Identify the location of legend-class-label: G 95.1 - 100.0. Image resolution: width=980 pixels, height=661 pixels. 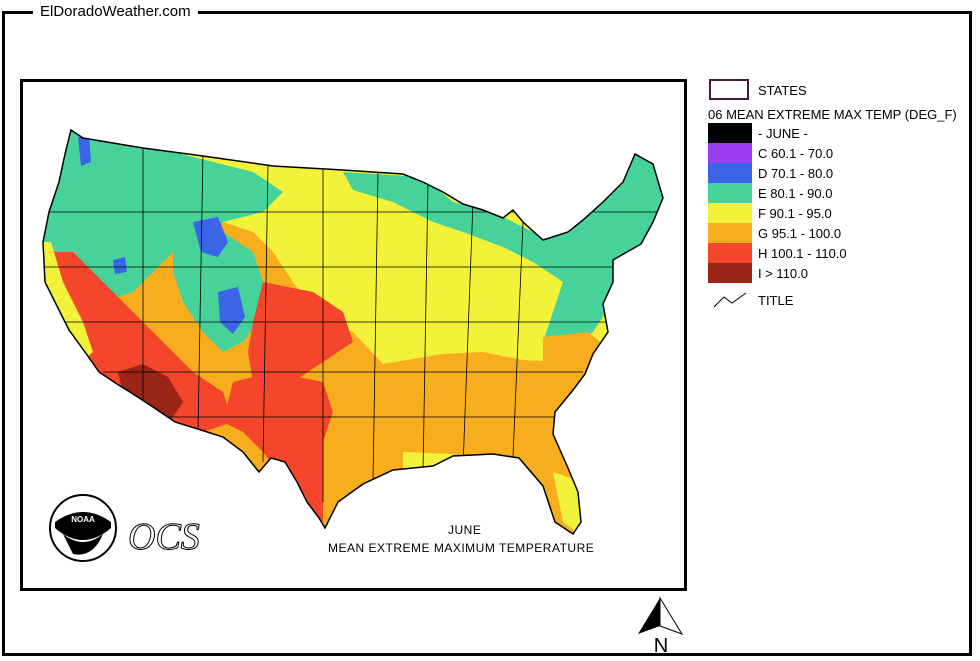
(800, 233).